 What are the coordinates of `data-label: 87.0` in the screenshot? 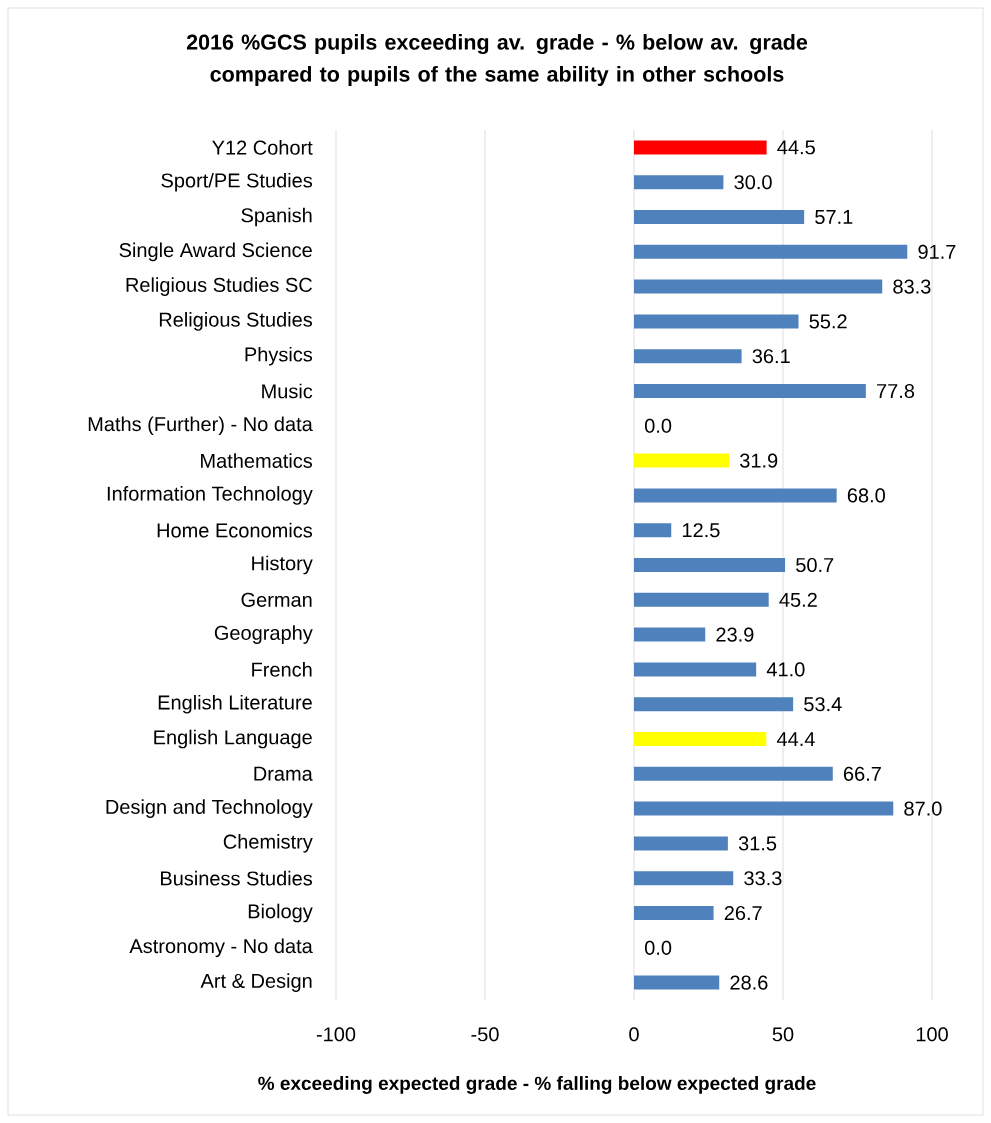 It's located at (923, 808).